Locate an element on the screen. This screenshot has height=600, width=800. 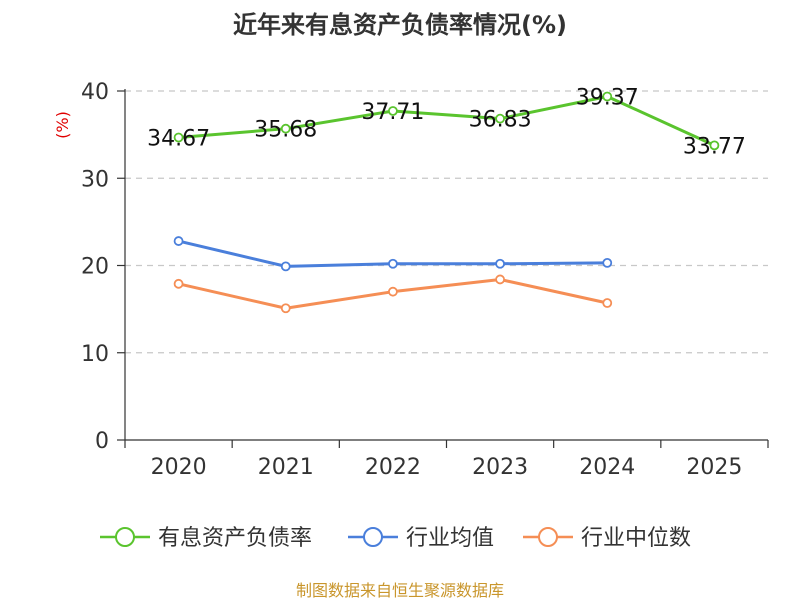
data-point-0-2020 is located at coordinates (178, 137).